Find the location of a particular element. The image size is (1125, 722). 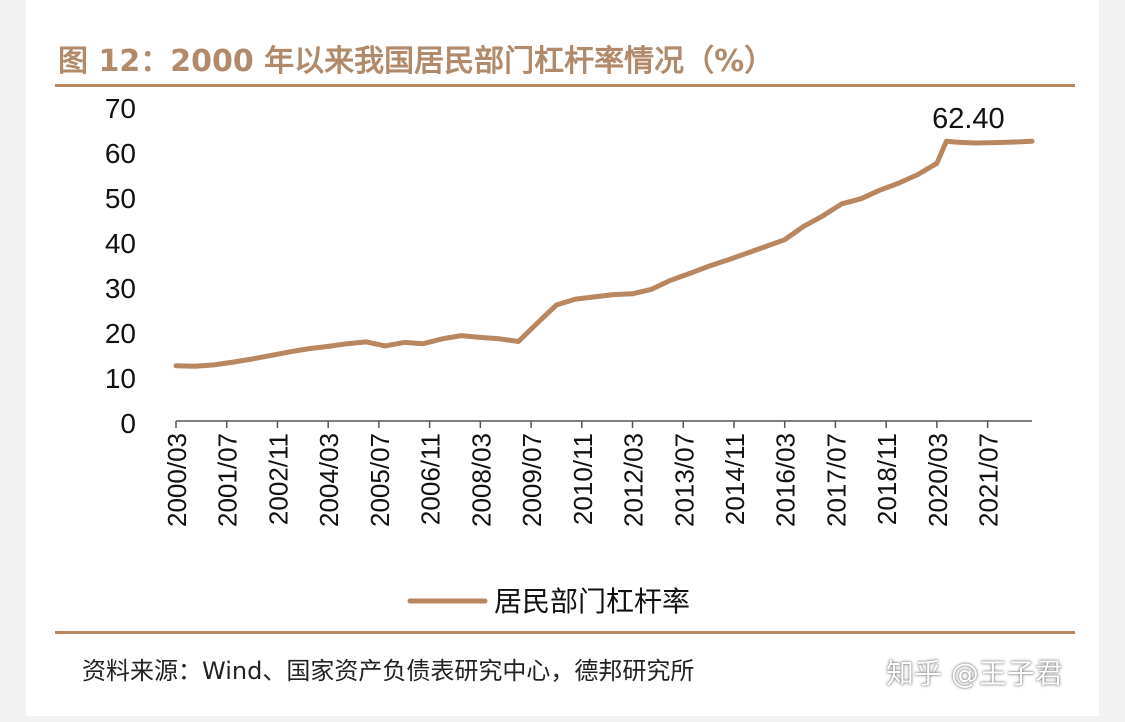

x-tick-label: 2017/07 is located at coordinates (836, 480).